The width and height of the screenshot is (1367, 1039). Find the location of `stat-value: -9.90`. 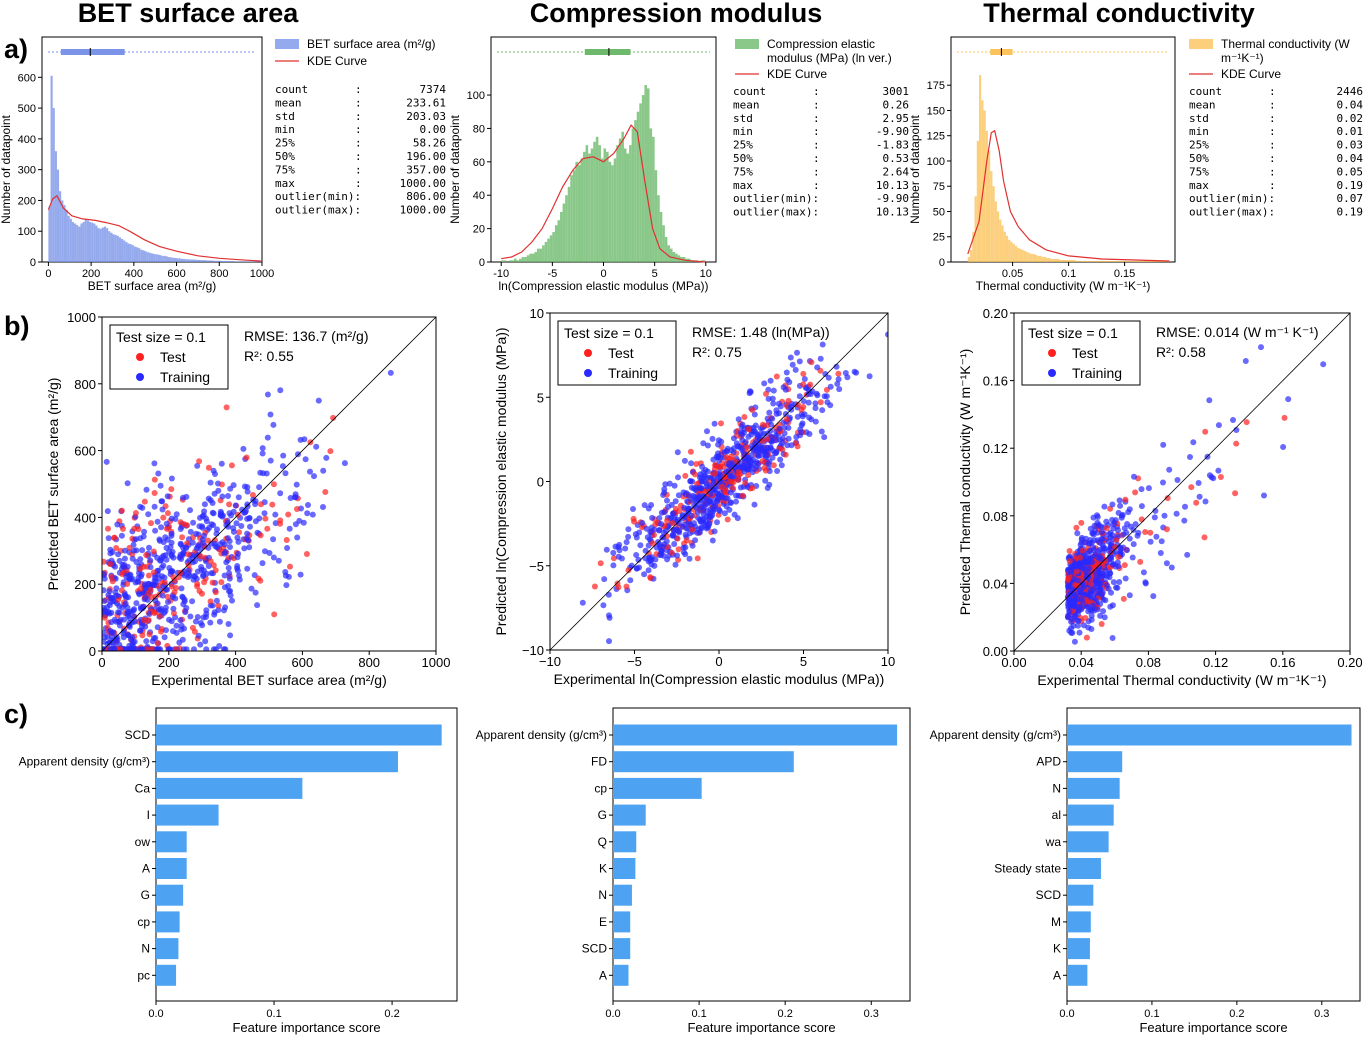

stat-value: -9.90 is located at coordinates (892, 131).